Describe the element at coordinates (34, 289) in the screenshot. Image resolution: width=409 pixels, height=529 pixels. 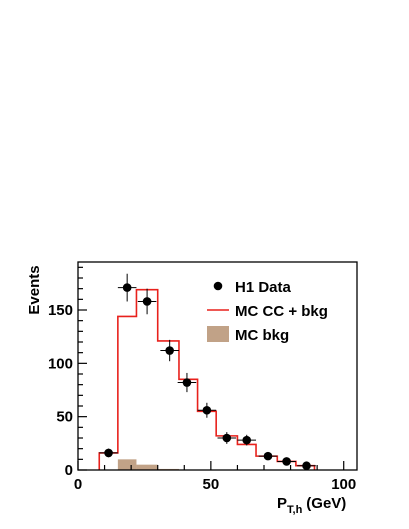
I see `y-axis-label: Events` at that location.